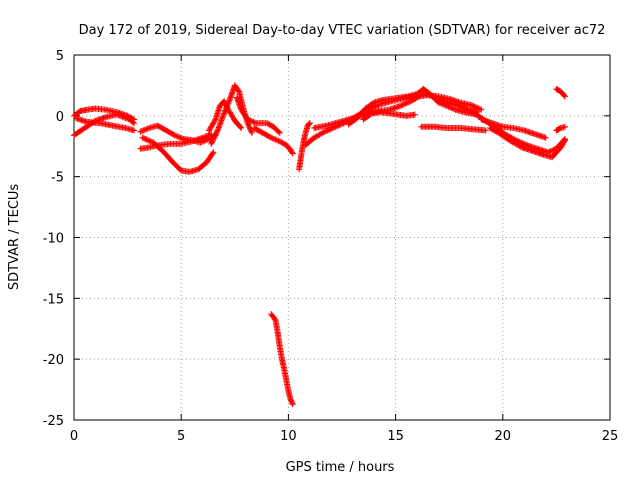  Describe the element at coordinates (57, 178) in the screenshot. I see `y-tick-label: -5` at that location.